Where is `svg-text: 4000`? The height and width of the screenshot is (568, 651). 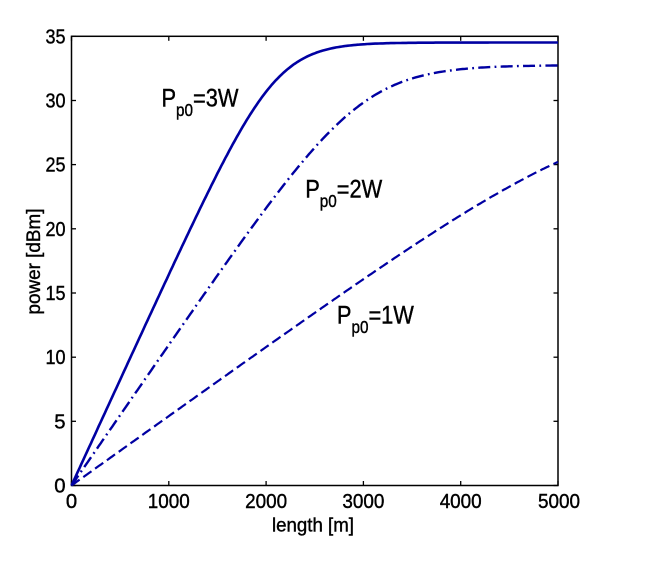
svg-text: 4000 is located at coordinates (461, 502).